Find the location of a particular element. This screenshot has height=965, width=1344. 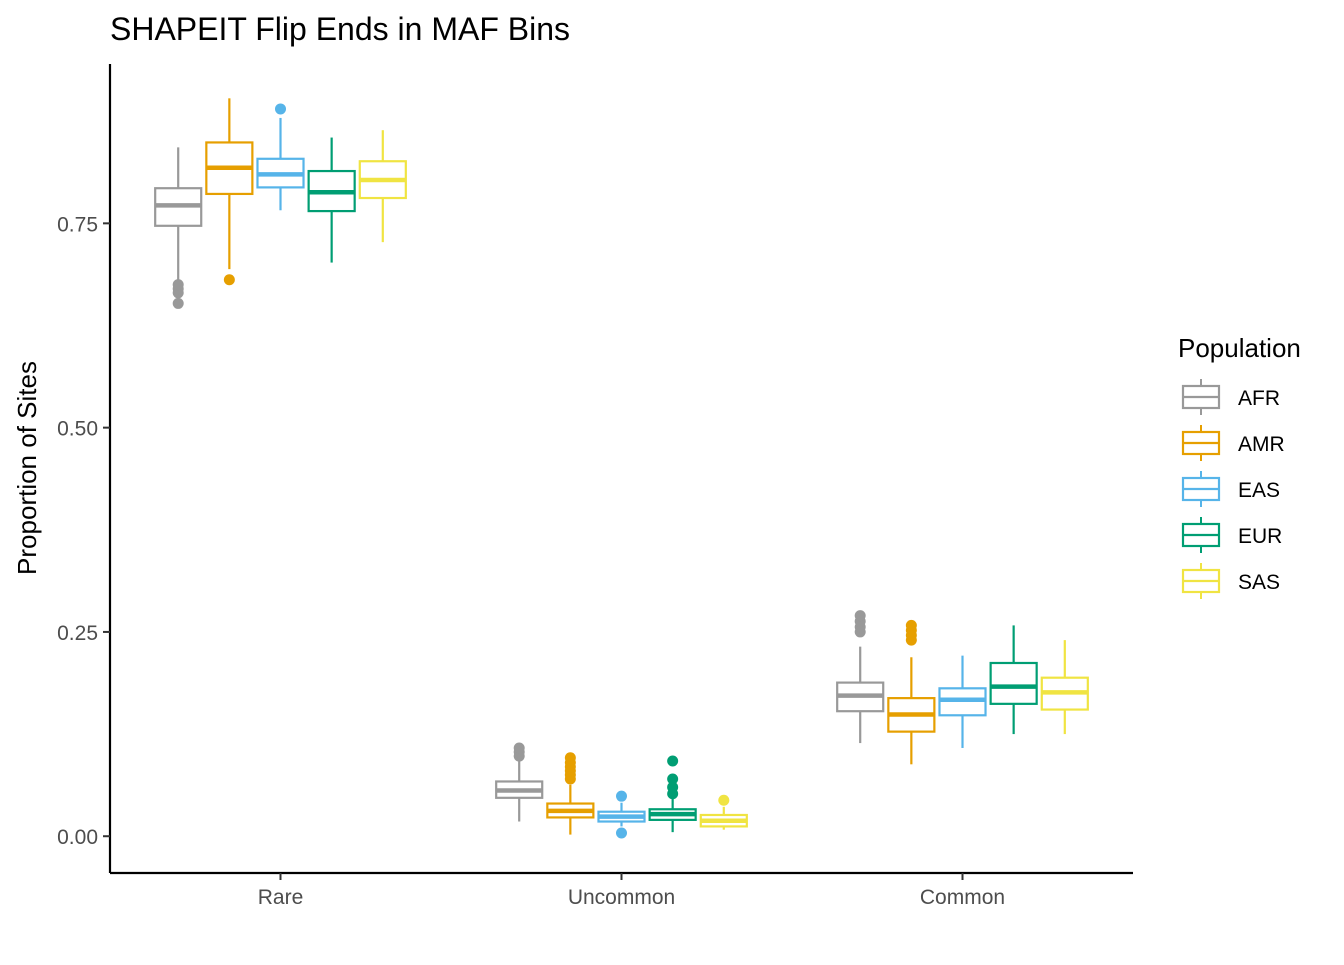

legend-item-amr: AMR is located at coordinates (1233, 443).